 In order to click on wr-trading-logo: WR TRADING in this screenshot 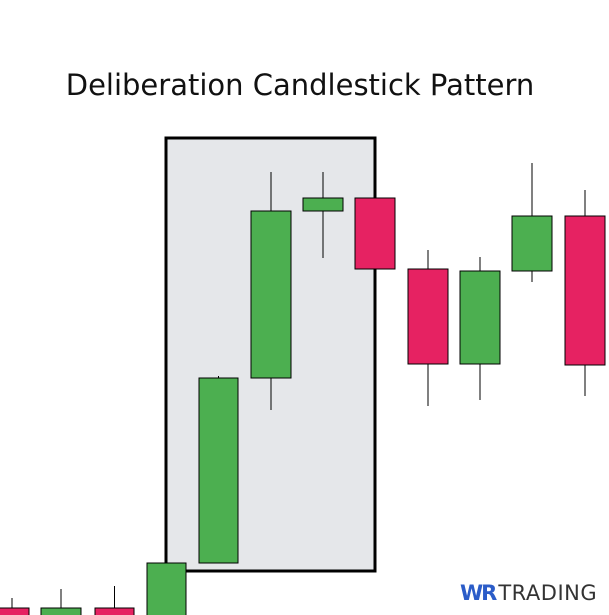, I will do `click(528, 593)`.